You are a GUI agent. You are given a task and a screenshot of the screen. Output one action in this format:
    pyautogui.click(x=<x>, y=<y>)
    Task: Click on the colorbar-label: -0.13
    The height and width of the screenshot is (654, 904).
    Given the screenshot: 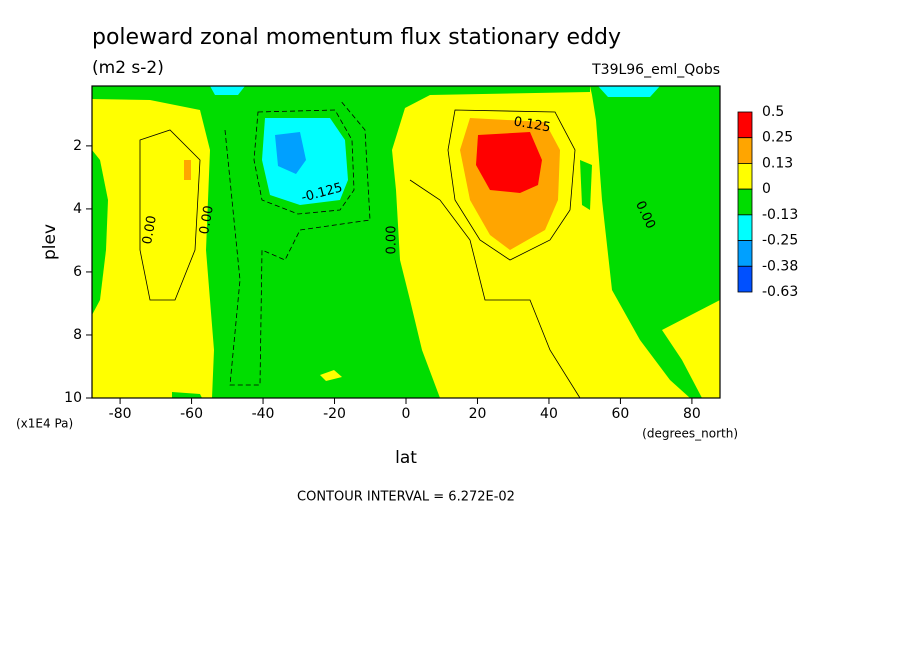 What is the action you would take?
    pyautogui.click(x=780, y=215)
    